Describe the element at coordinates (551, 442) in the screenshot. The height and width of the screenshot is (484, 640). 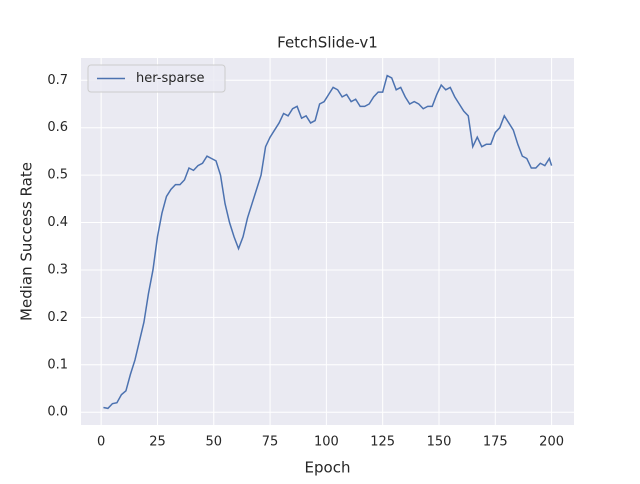
I see `x-tick-label: 200` at that location.